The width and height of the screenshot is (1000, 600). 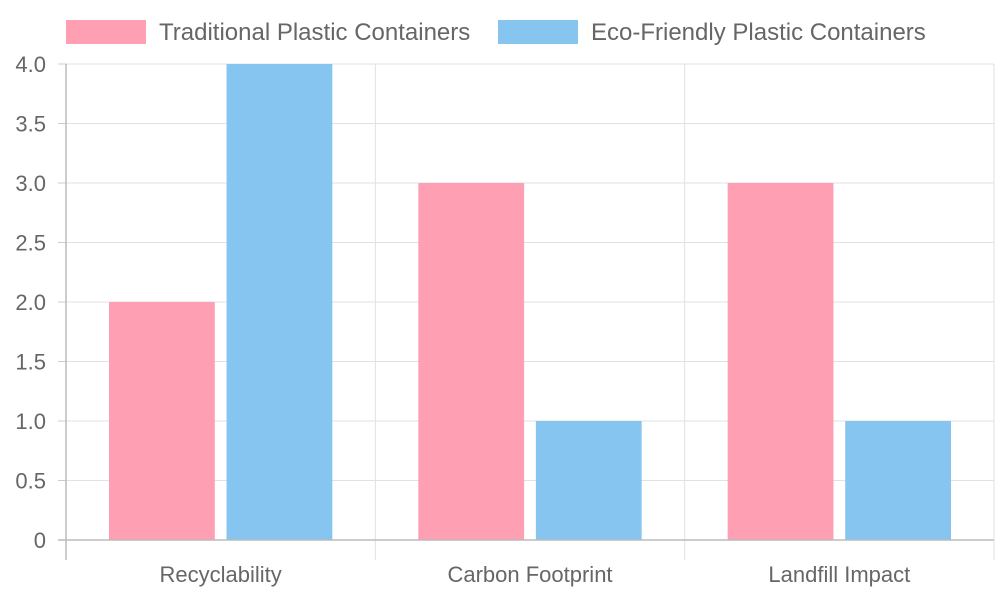 What do you see at coordinates (314, 32) in the screenshot?
I see `legend-label-0: Traditional Plastic Containers` at bounding box center [314, 32].